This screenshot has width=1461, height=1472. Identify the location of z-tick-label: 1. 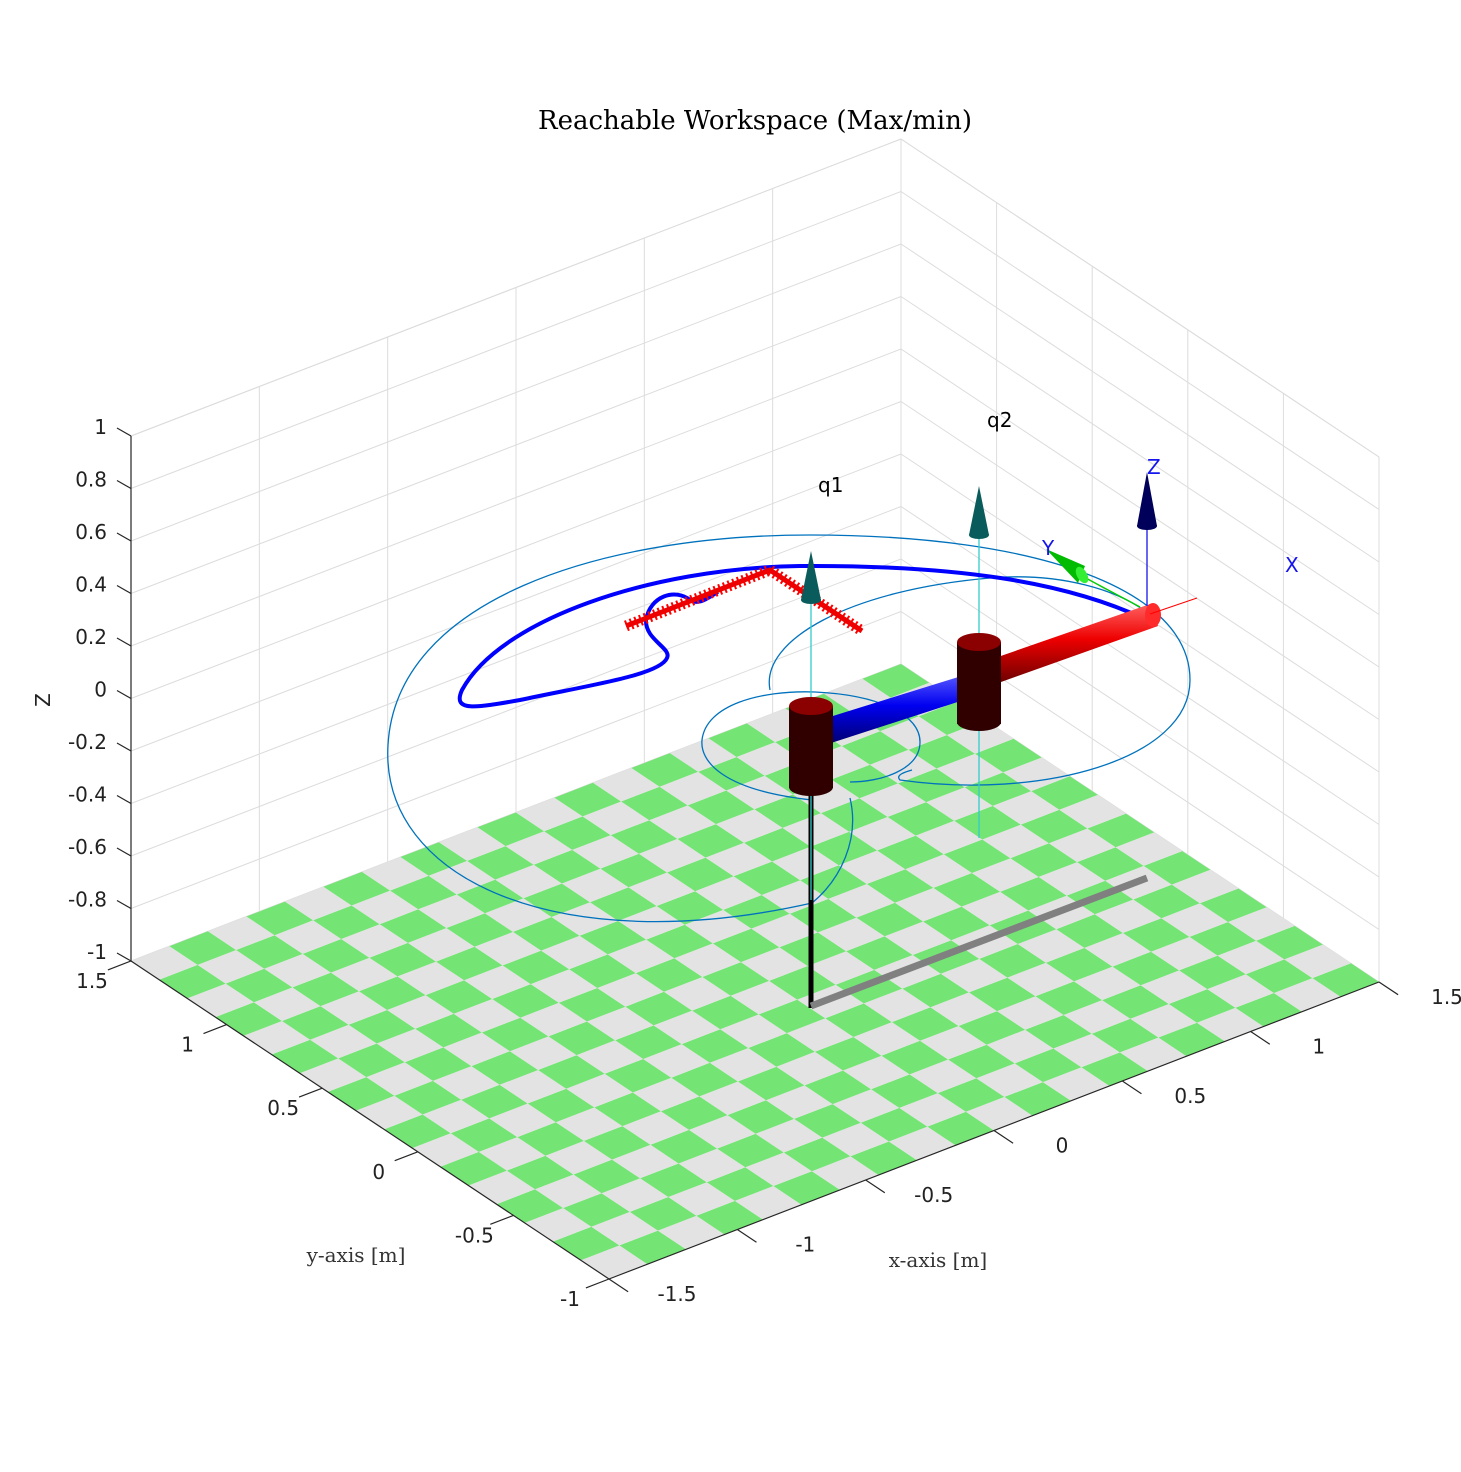
(100, 427).